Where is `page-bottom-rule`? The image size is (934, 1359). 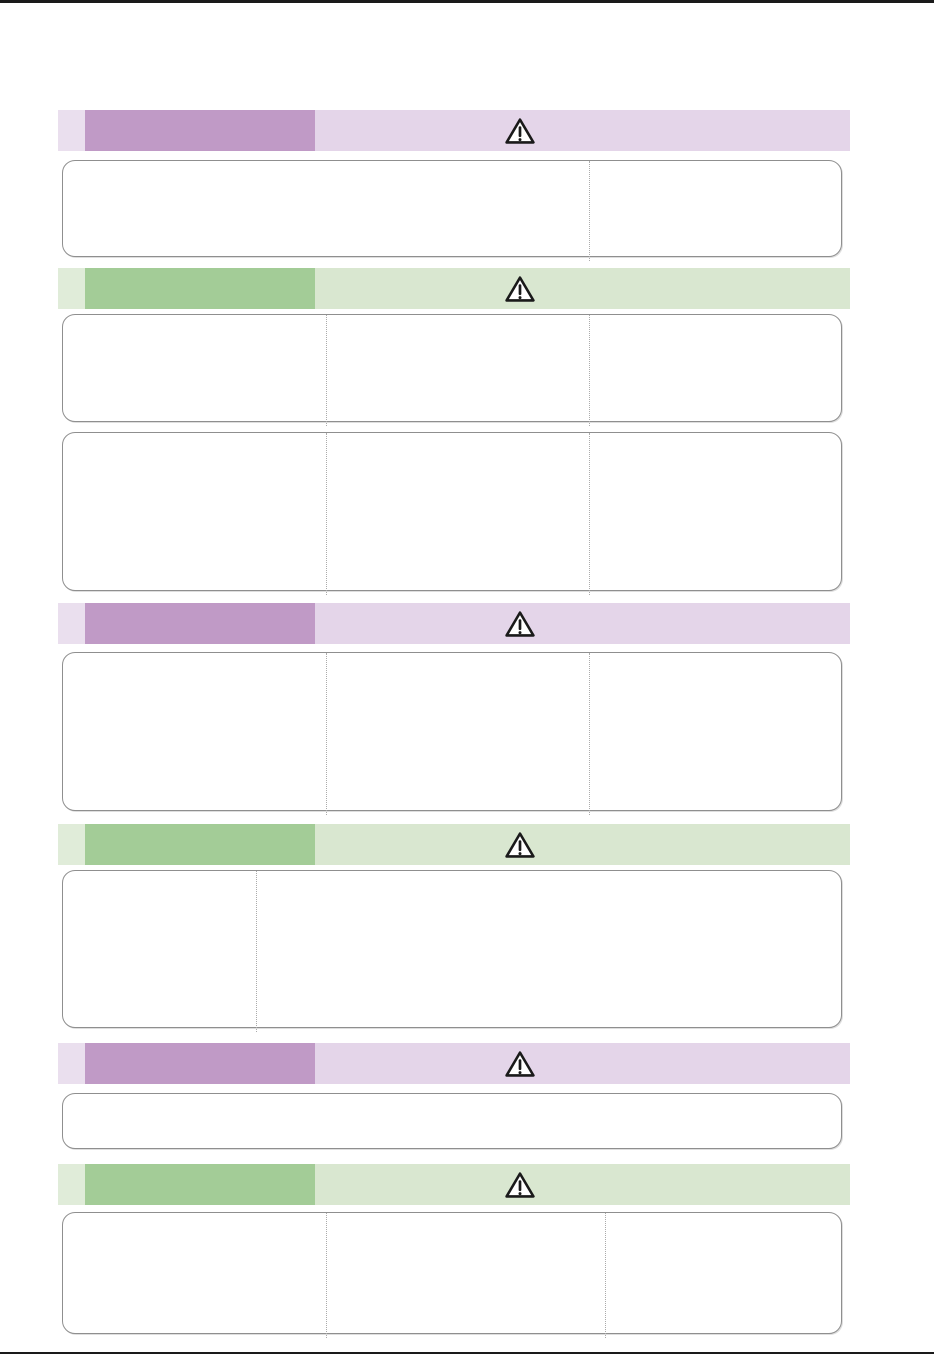 page-bottom-rule is located at coordinates (467, 1353).